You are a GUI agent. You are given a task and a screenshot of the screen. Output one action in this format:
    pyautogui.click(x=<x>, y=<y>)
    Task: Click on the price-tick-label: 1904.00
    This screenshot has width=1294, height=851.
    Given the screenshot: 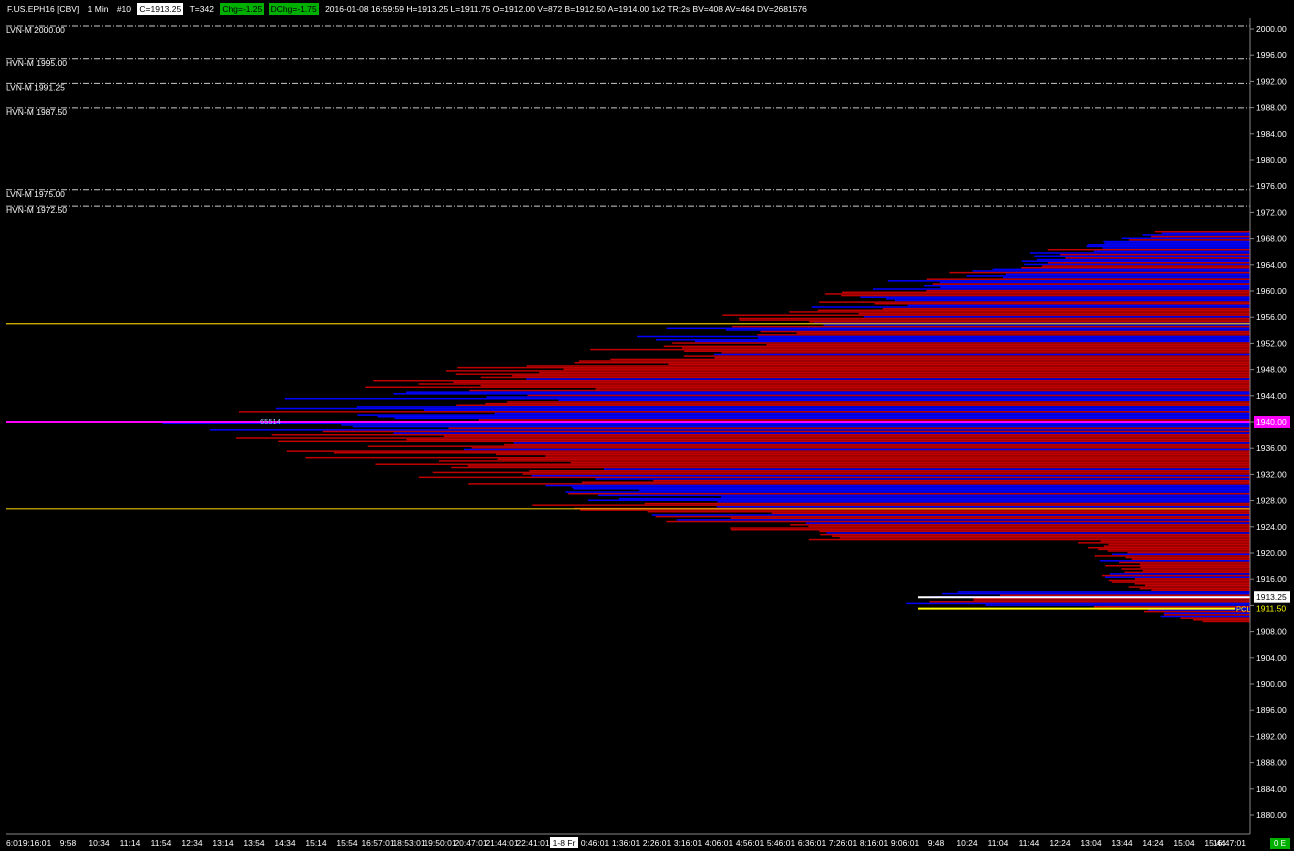 What is the action you would take?
    pyautogui.click(x=1271, y=658)
    